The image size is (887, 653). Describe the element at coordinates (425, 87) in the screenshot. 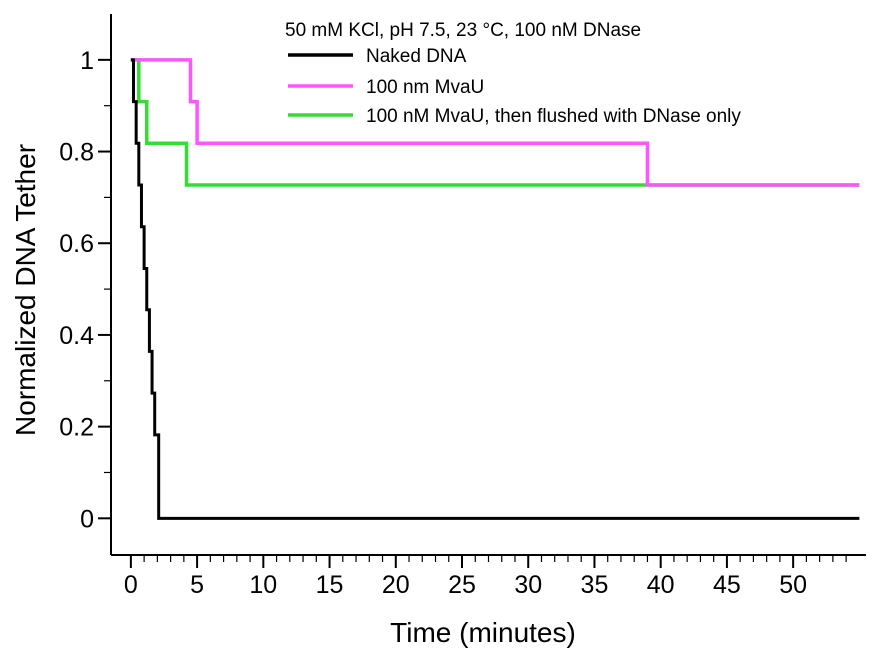

I see `legend-label-mvau: 100 nm MvaU` at that location.